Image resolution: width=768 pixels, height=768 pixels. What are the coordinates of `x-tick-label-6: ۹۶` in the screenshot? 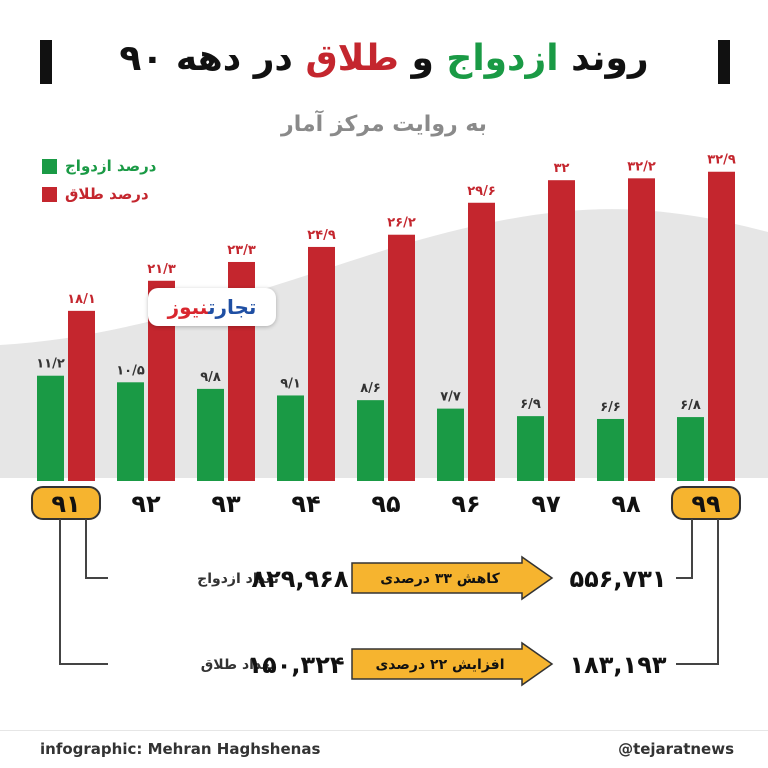 It's located at (465, 504).